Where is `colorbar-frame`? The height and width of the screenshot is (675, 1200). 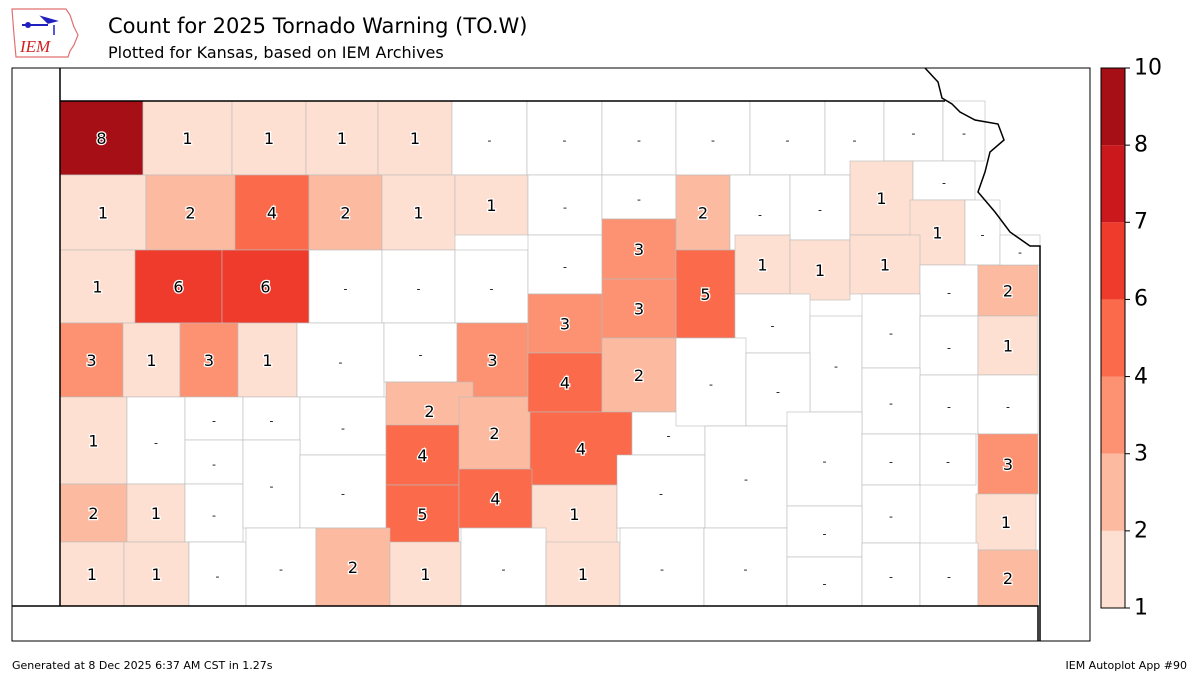
colorbar-frame is located at coordinates (1113, 338).